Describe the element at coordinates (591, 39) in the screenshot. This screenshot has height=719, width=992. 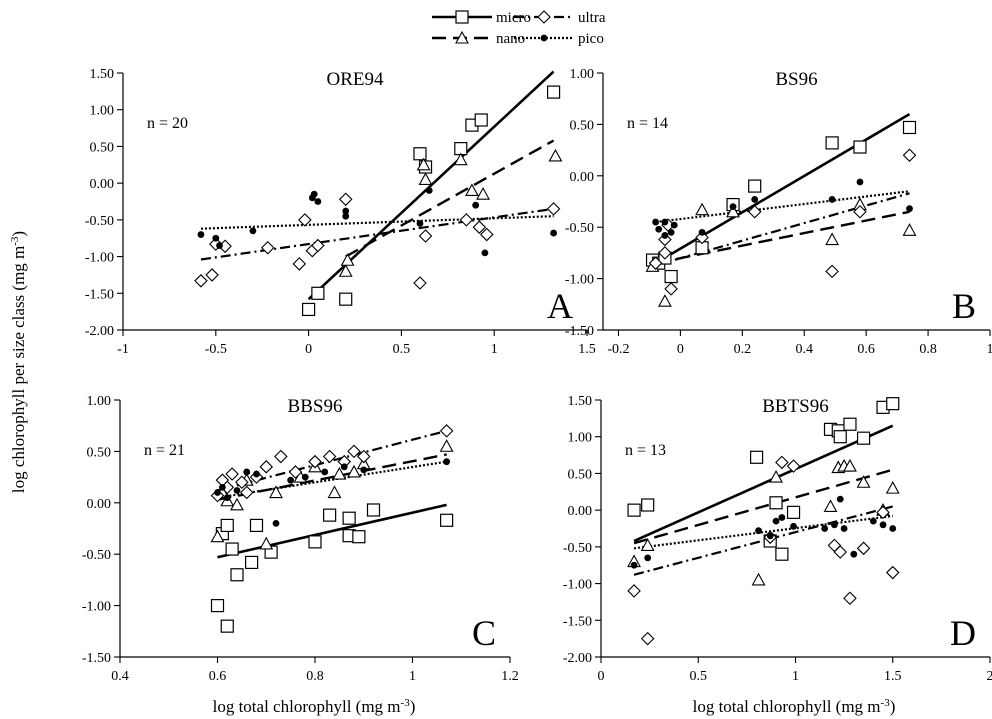
I see `legend-label-pico: pico` at that location.